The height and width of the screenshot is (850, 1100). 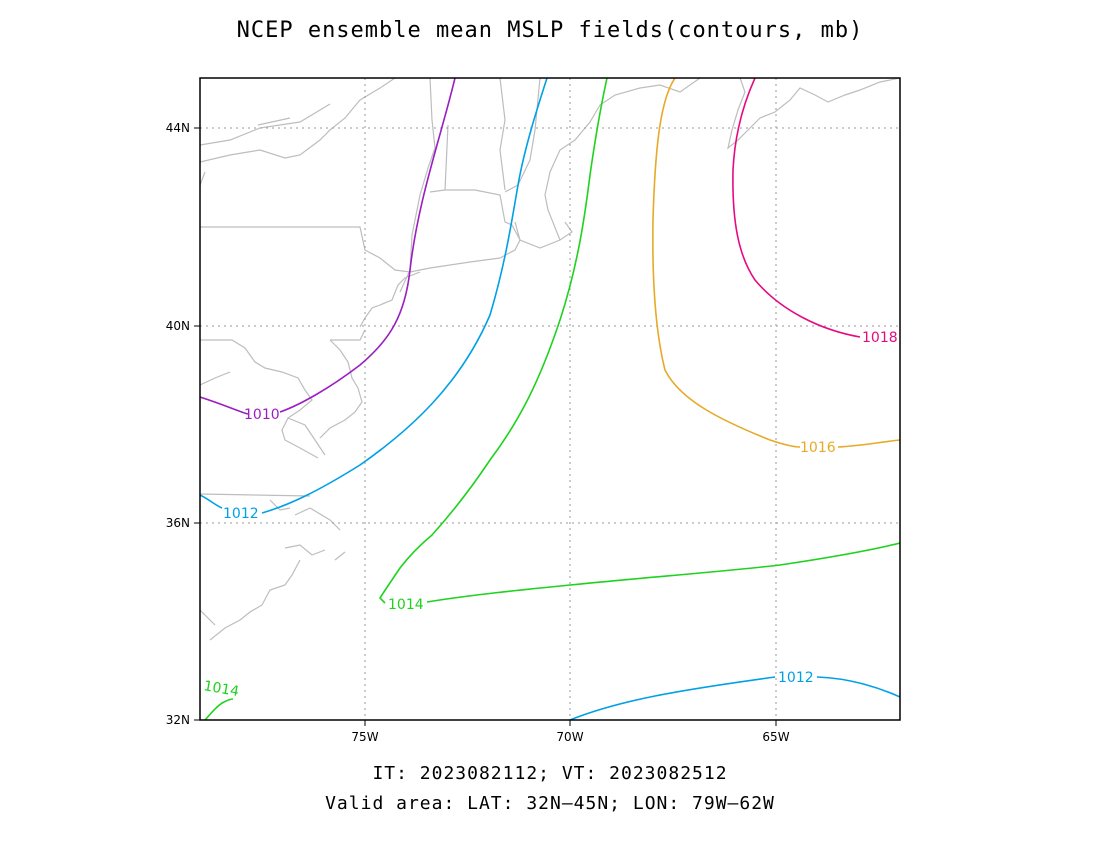 What do you see at coordinates (178, 128) in the screenshot?
I see `lat-tick-label: 44N` at bounding box center [178, 128].